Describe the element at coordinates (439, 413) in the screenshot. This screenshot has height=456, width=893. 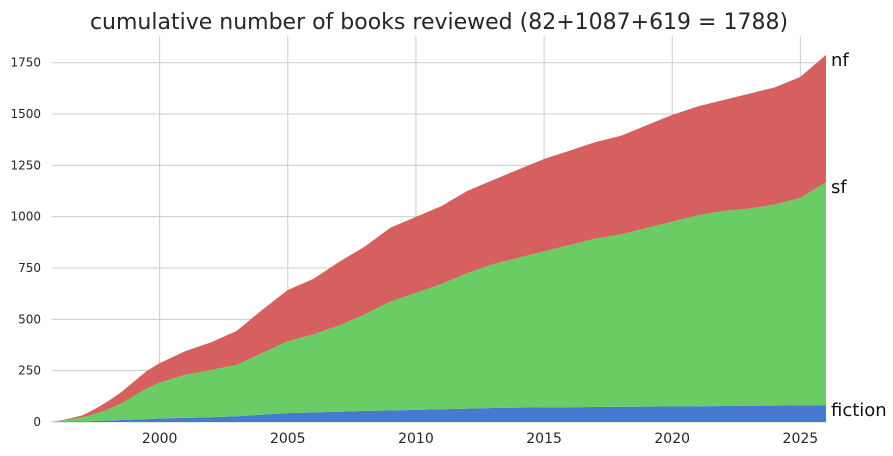
I see `area-fiction` at that location.